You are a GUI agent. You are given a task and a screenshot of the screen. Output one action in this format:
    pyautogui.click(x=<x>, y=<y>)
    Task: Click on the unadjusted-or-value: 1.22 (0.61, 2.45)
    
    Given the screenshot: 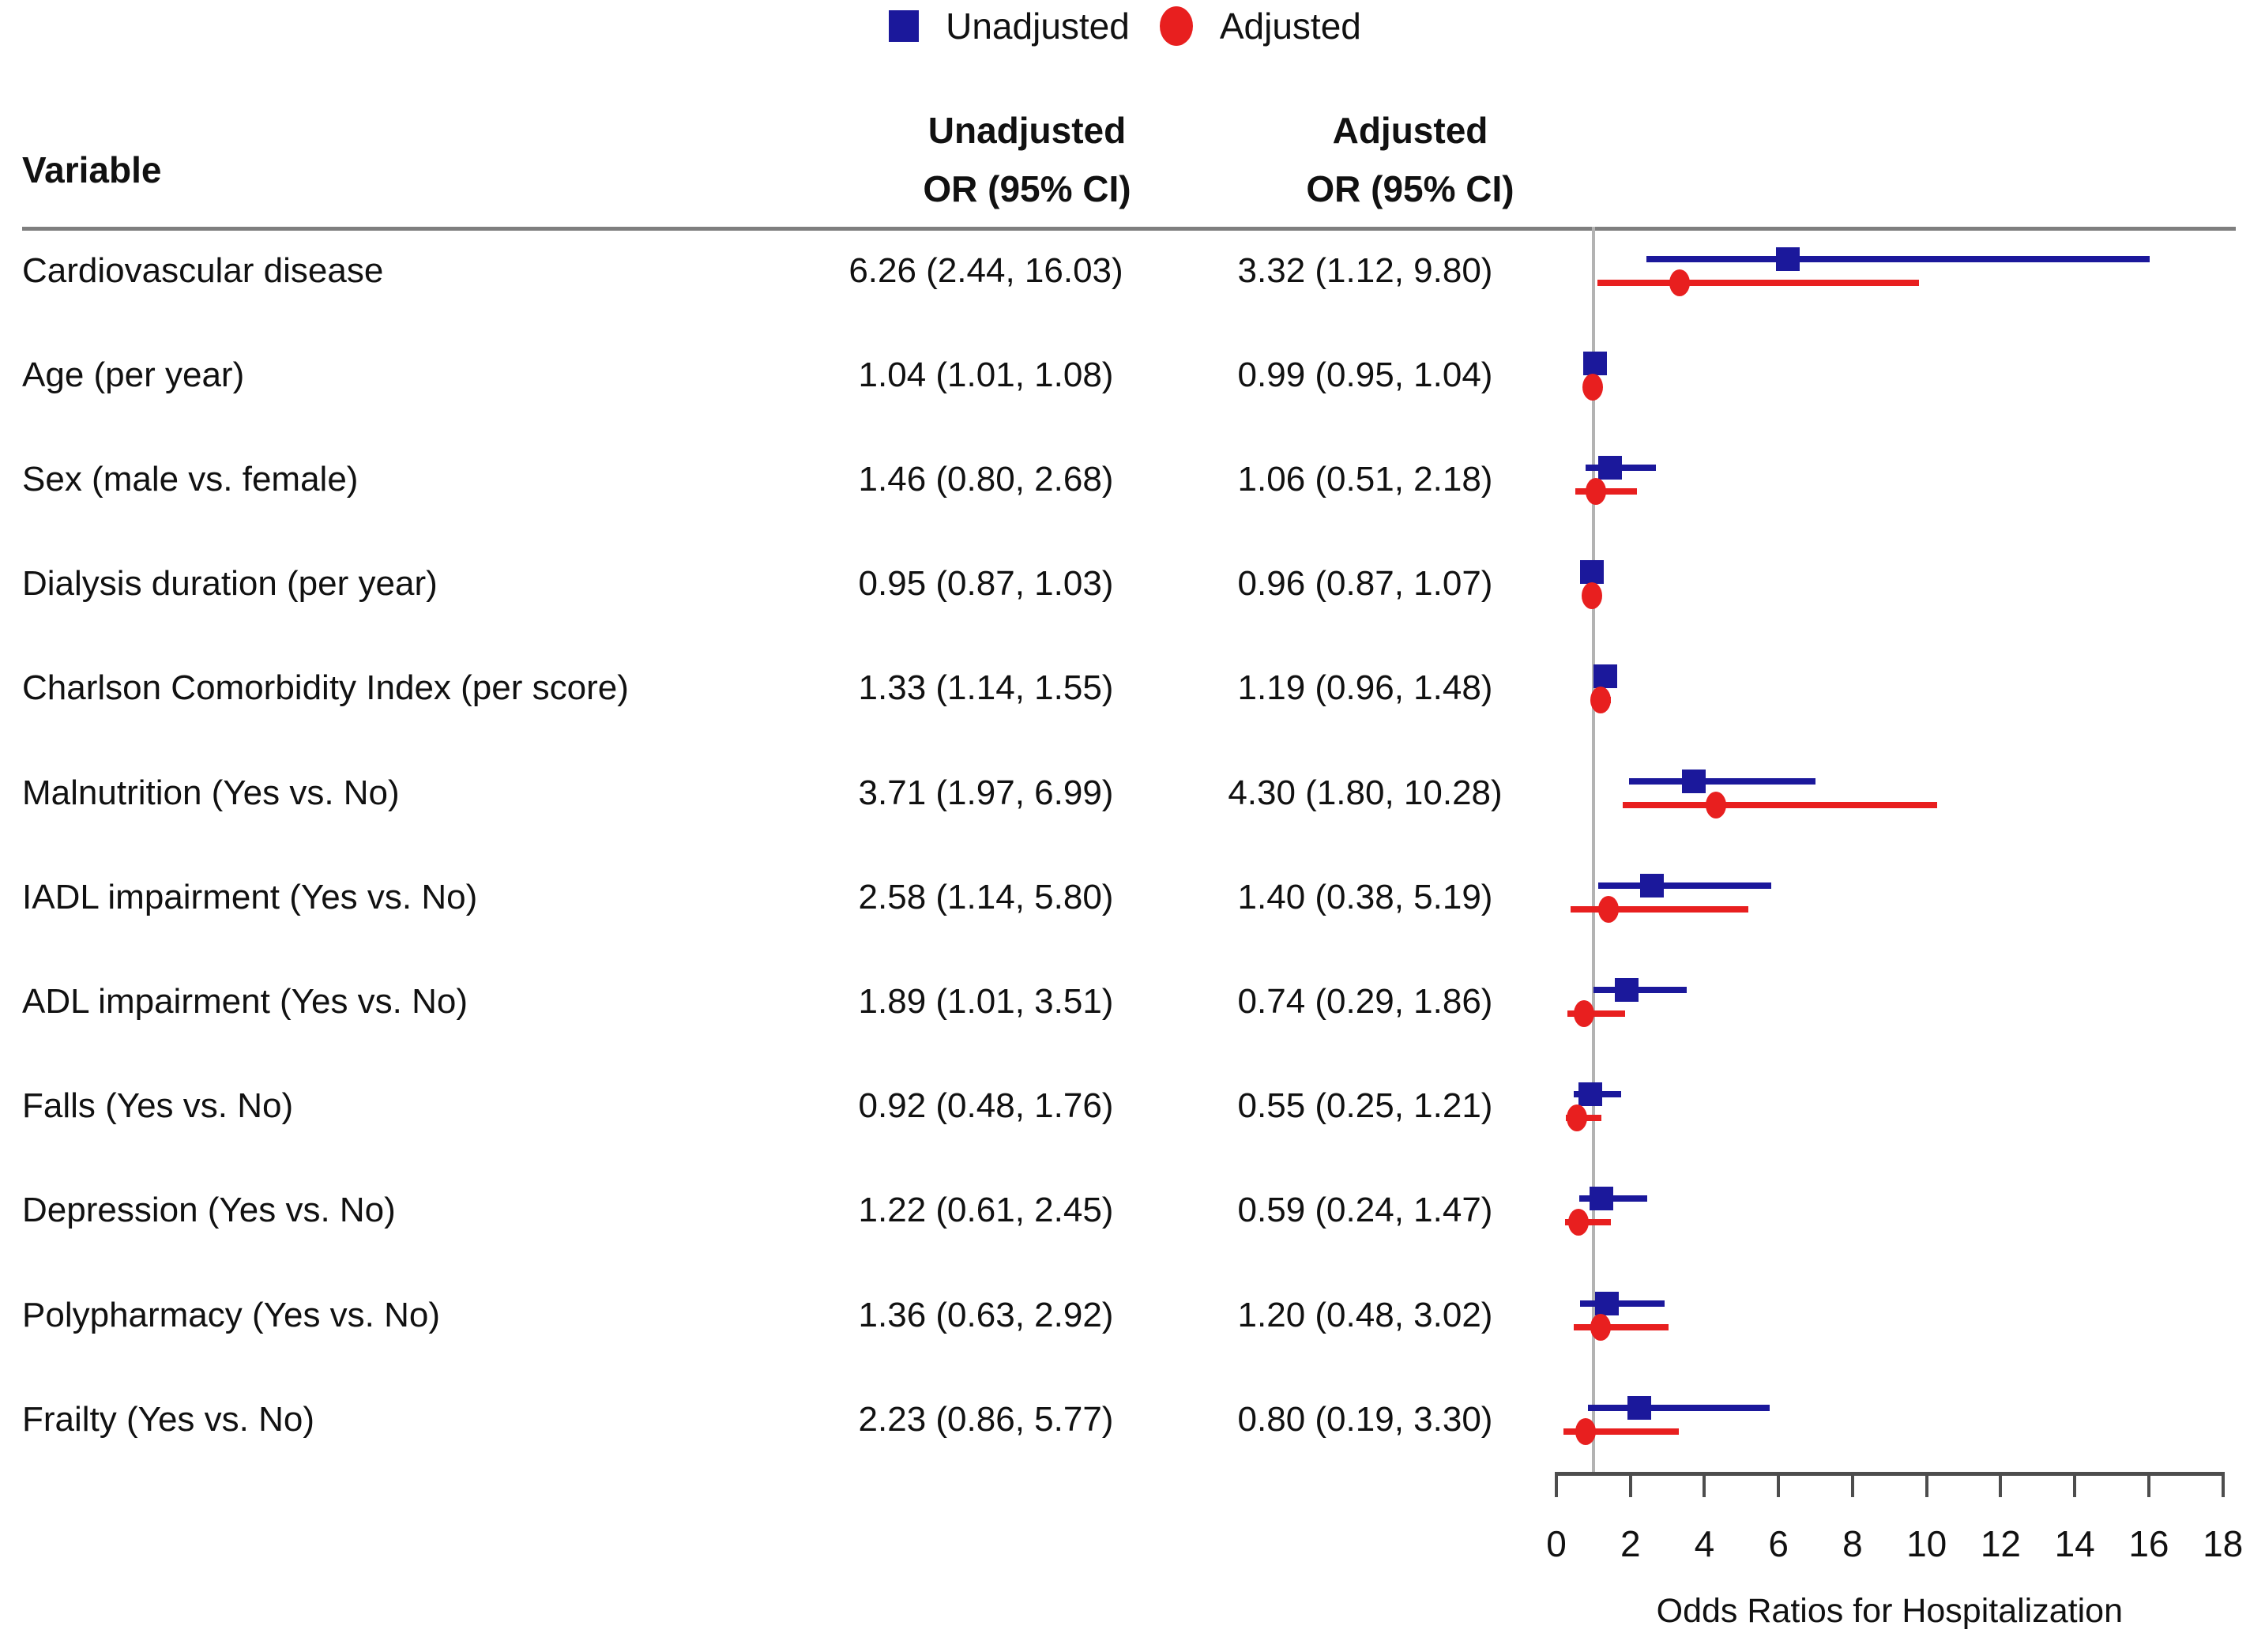 What is the action you would take?
    pyautogui.click(x=986, y=1210)
    